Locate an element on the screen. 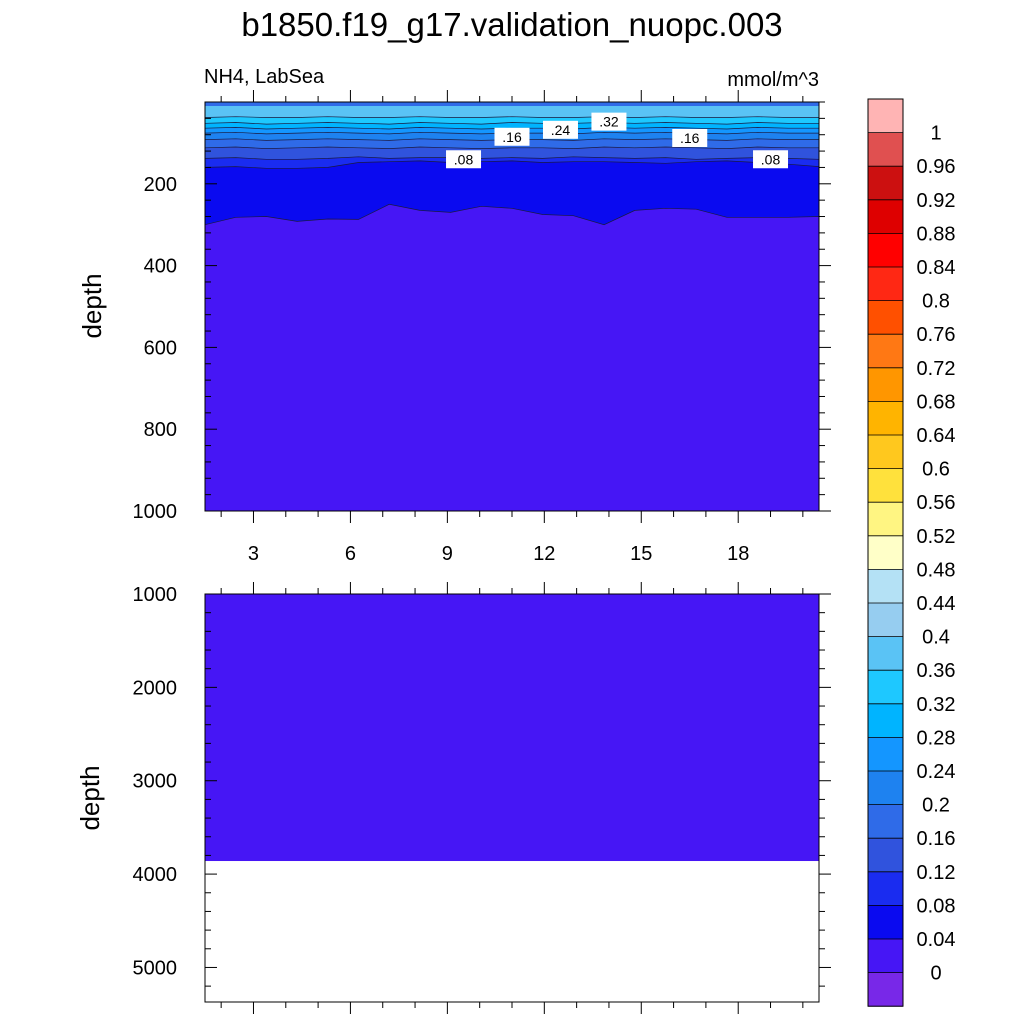  x-tick-label: 3 is located at coordinates (253, 554).